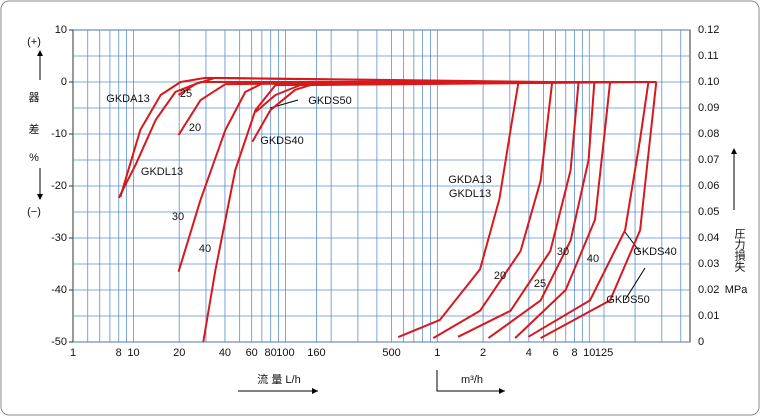  I want to click on y2-unit: MPa, so click(737, 290).